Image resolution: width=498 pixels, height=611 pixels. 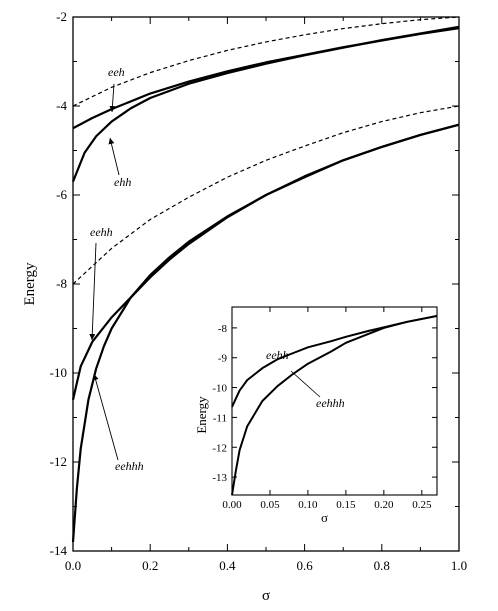 What do you see at coordinates (219, 448) in the screenshot?
I see `inset-y-tick-label: -12` at bounding box center [219, 448].